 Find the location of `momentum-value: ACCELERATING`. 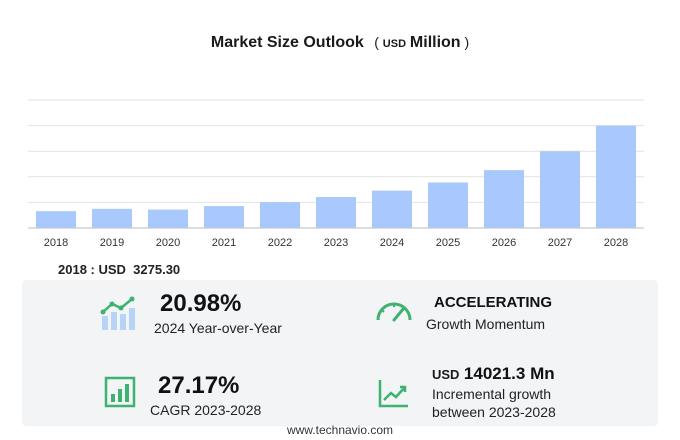

momentum-value: ACCELERATING is located at coordinates (493, 302).